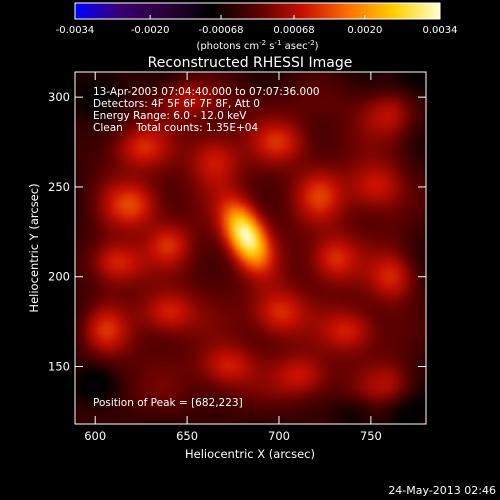  What do you see at coordinates (293, 30) in the screenshot?
I see `colorbar-tick-label: 0.00068` at bounding box center [293, 30].